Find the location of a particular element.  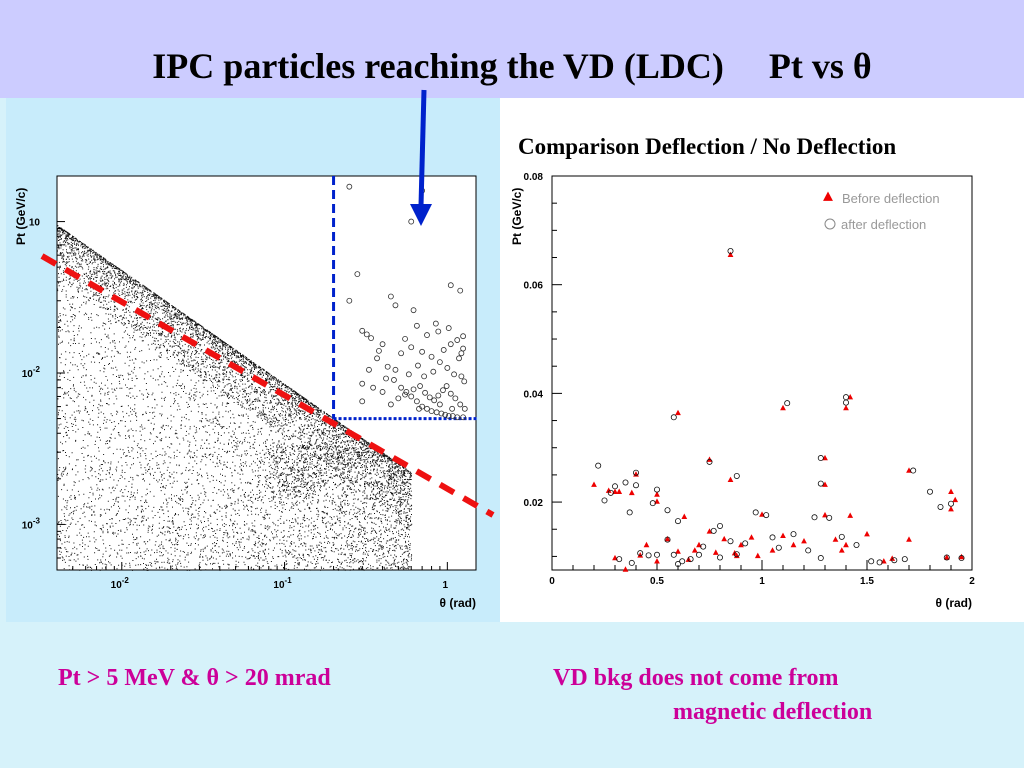

legend-label-before: Before deflection is located at coordinates (891, 198).